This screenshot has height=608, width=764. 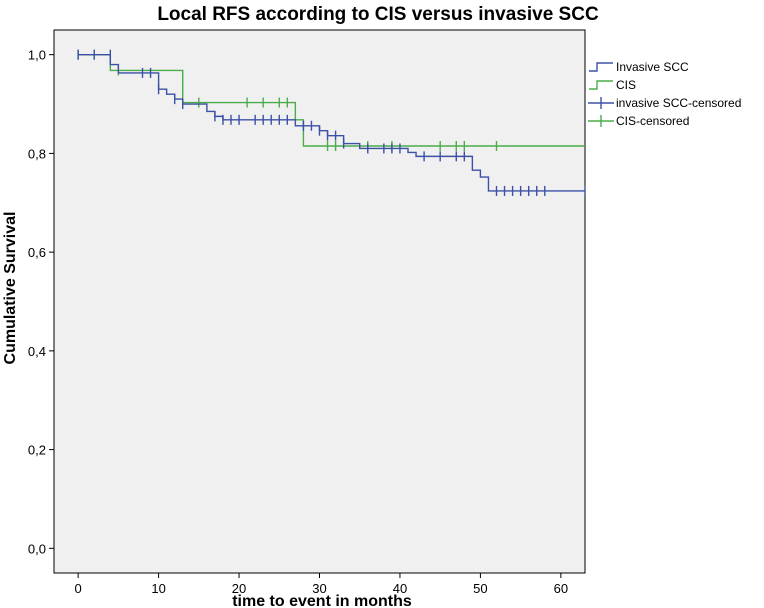 What do you see at coordinates (239, 588) in the screenshot?
I see `x-tick-label: 20` at bounding box center [239, 588].